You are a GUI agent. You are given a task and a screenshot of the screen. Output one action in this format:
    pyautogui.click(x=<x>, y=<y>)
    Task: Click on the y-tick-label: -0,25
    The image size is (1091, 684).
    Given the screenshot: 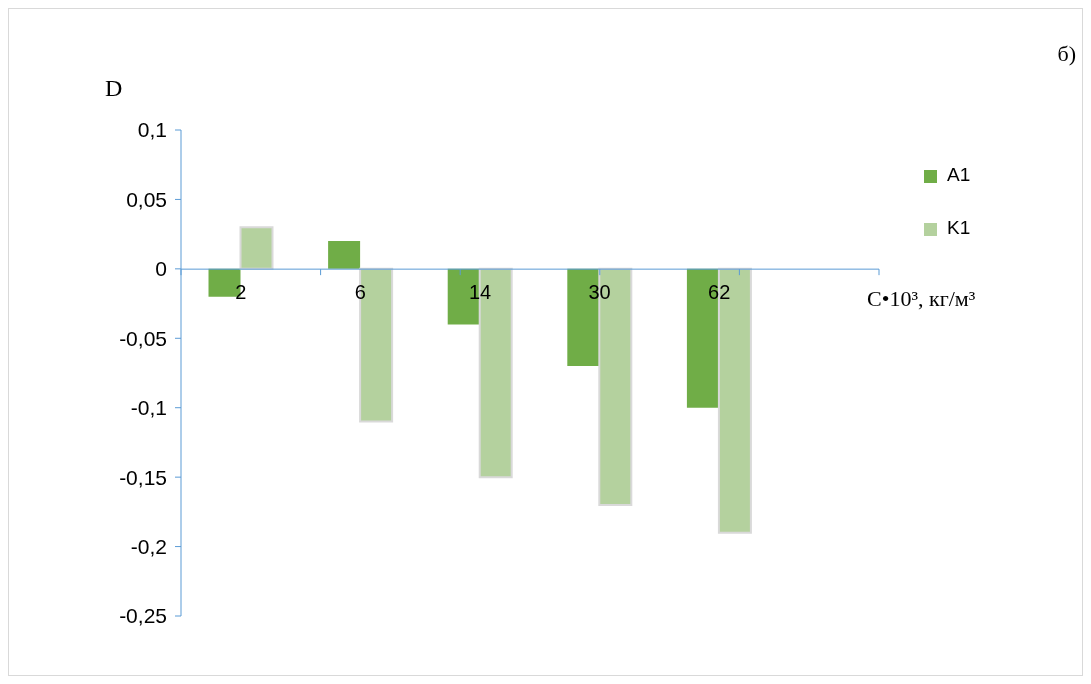 What is the action you would take?
    pyautogui.click(x=143, y=616)
    